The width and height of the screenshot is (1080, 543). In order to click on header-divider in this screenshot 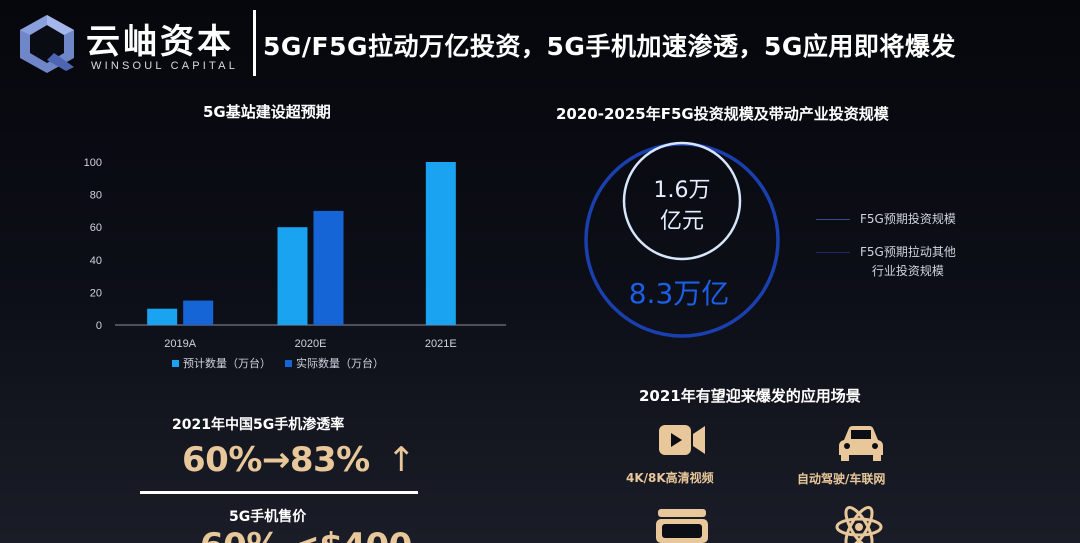, I will do `click(254, 43)`.